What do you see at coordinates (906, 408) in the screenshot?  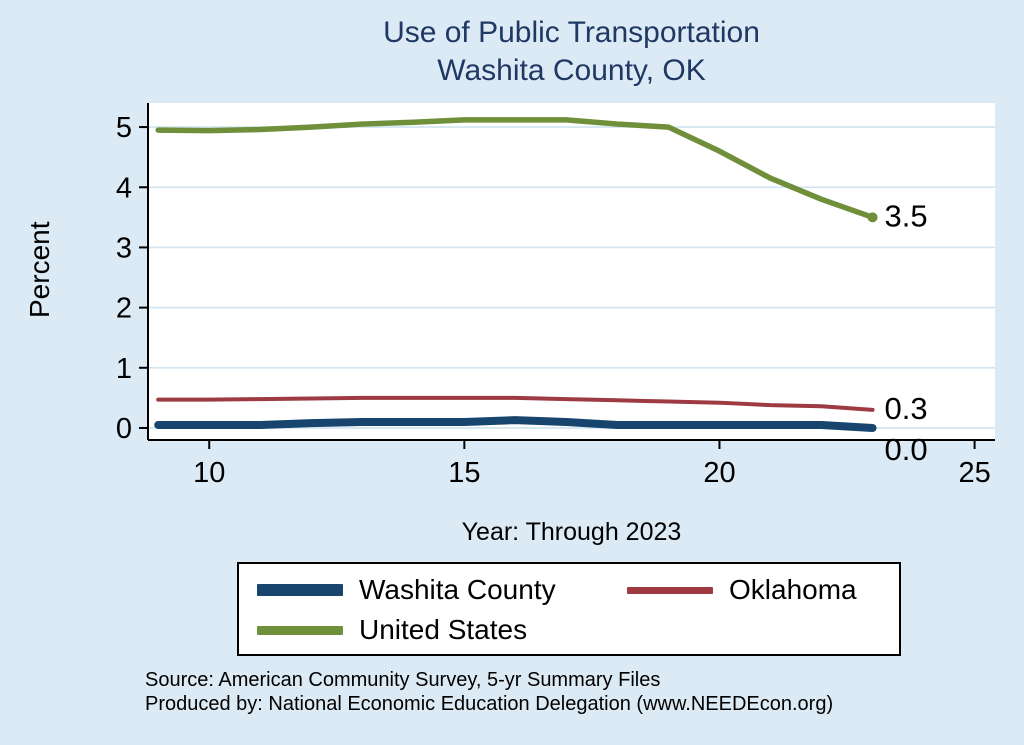 I see `end-label-oklahoma: 0.3` at bounding box center [906, 408].